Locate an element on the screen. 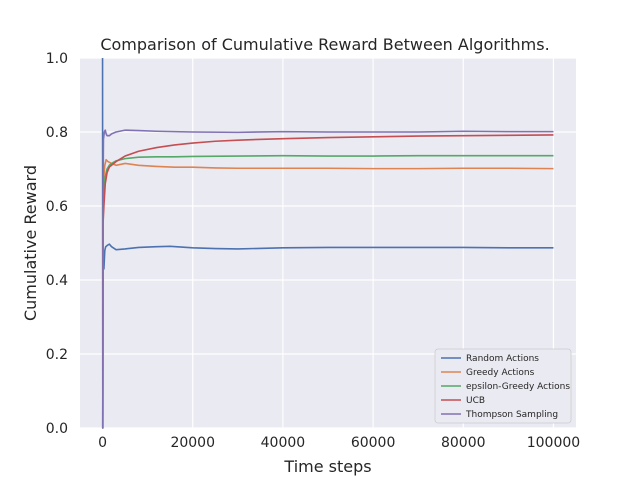 The image size is (640, 480). legend-label-random-actions: Random Actions is located at coordinates (502, 359).